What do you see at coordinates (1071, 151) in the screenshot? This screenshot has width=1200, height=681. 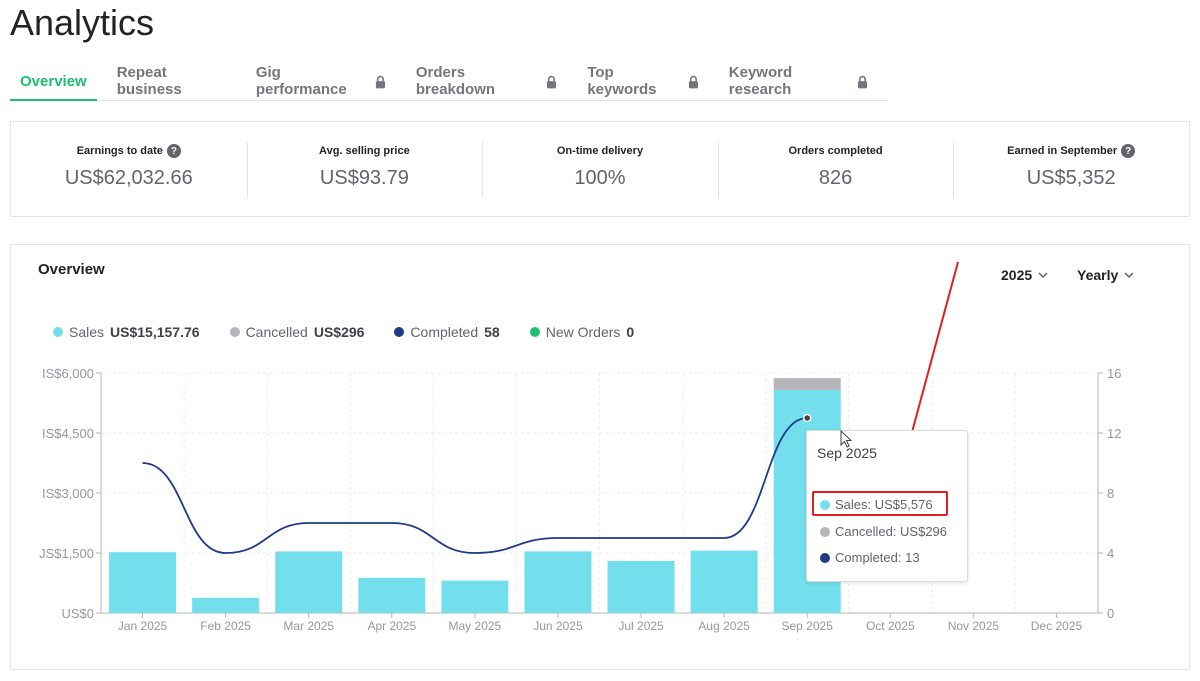 I see `stat-label: Earned in September?` at bounding box center [1071, 151].